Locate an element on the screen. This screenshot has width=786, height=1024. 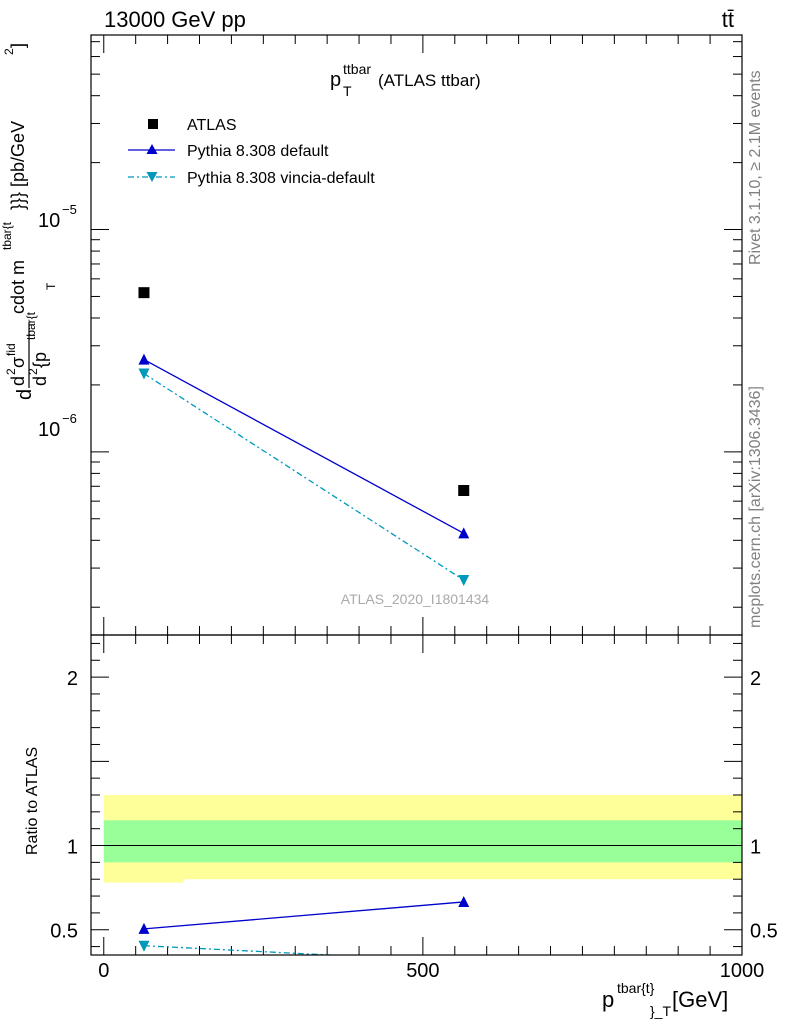
svg-text: {p is located at coordinates (40, 360).